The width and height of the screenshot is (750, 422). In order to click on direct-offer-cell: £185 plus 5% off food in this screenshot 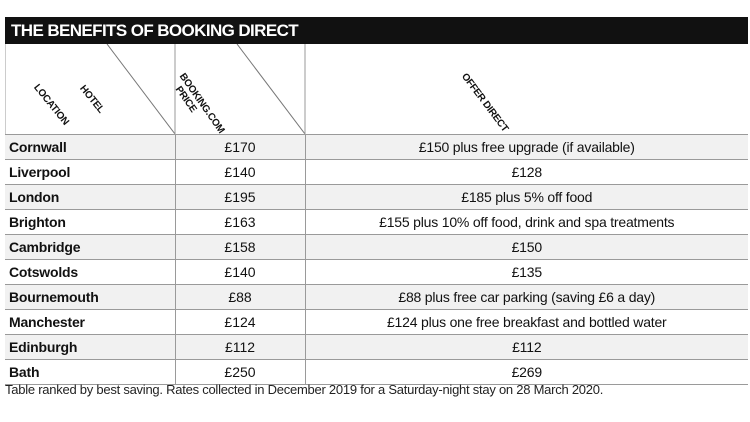, I will do `click(526, 197)`.